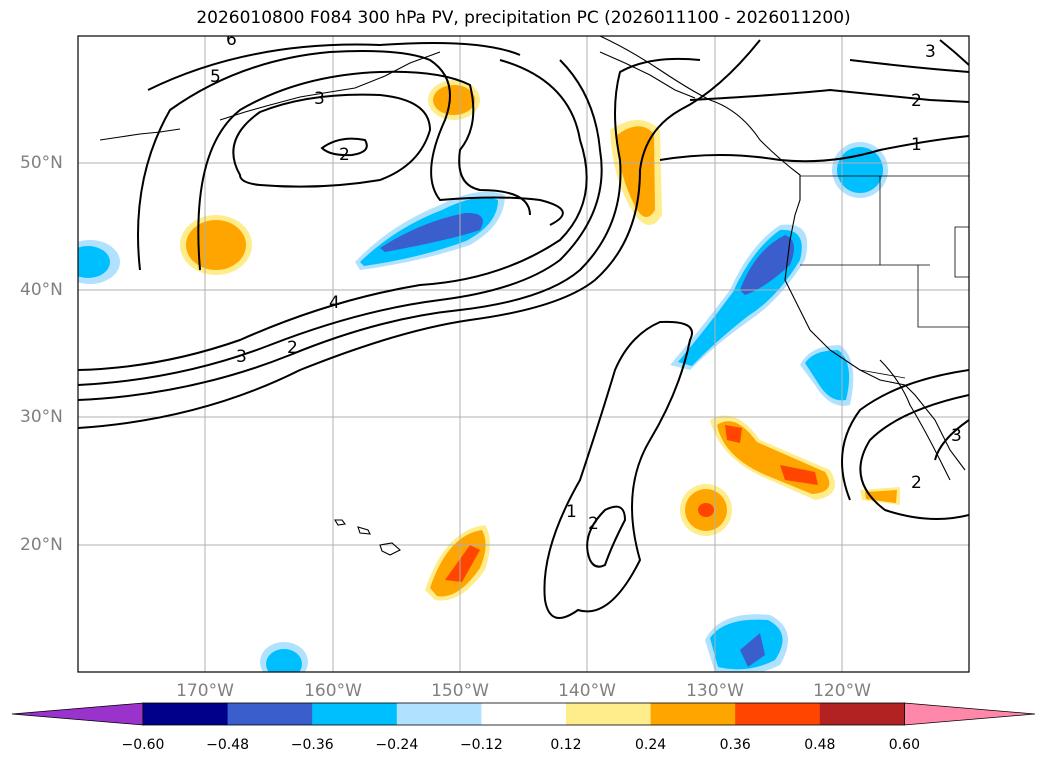 The width and height of the screenshot is (1047, 765). What do you see at coordinates (460, 691) in the screenshot?
I see `lon-label: 150°W` at bounding box center [460, 691].